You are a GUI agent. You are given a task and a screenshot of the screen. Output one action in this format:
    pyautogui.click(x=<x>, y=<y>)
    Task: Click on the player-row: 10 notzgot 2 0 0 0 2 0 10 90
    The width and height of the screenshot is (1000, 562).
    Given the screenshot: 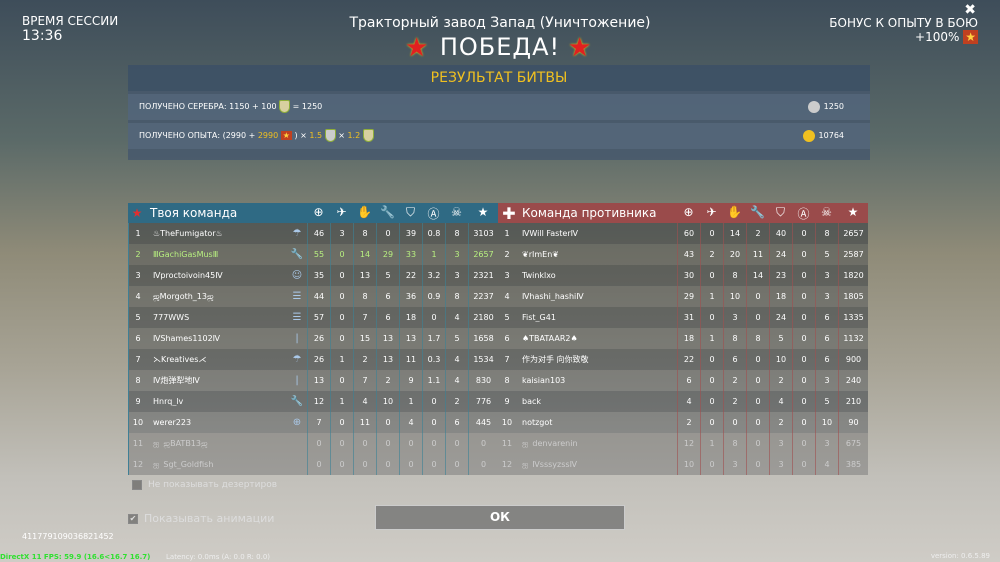 What is the action you would take?
    pyautogui.click(x=683, y=422)
    